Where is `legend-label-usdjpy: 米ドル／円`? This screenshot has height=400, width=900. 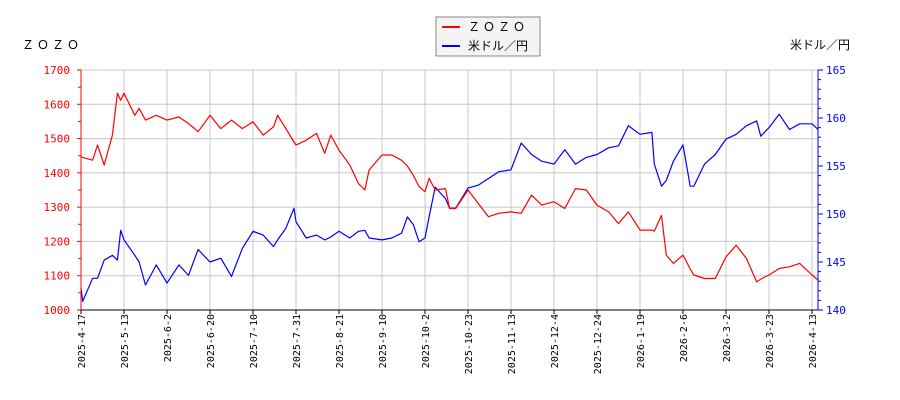
legend-label-usdjpy: 米ドル／円 is located at coordinates (498, 46).